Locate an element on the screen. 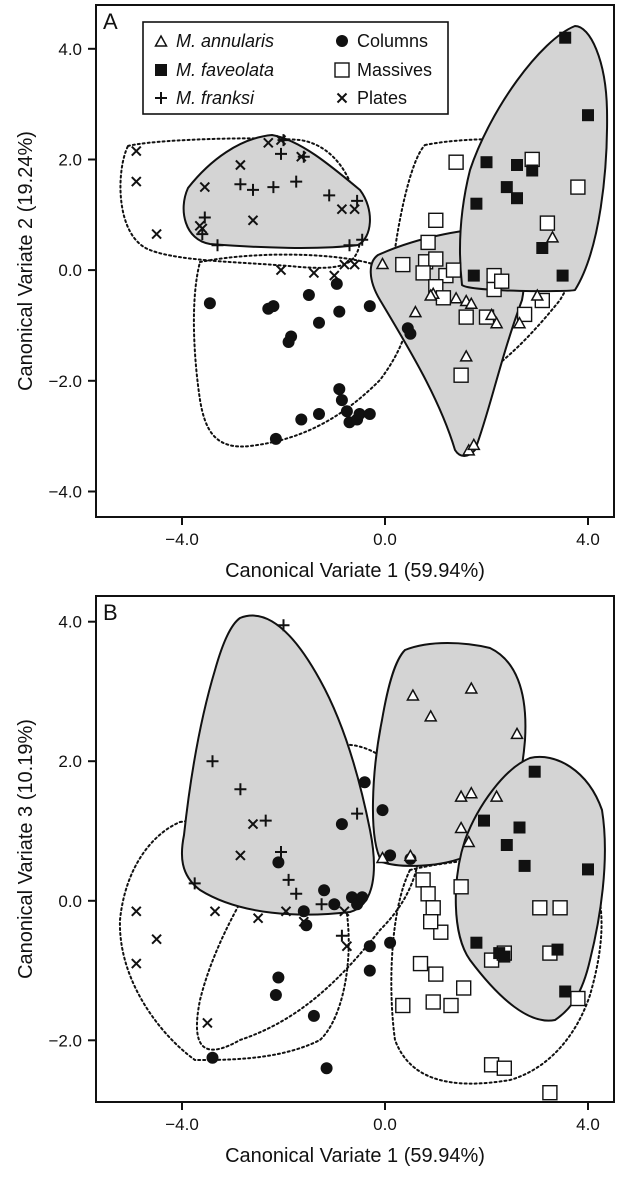 This screenshot has width=620, height=1195. b-ytick-2: 2.0 is located at coordinates (70, 761).